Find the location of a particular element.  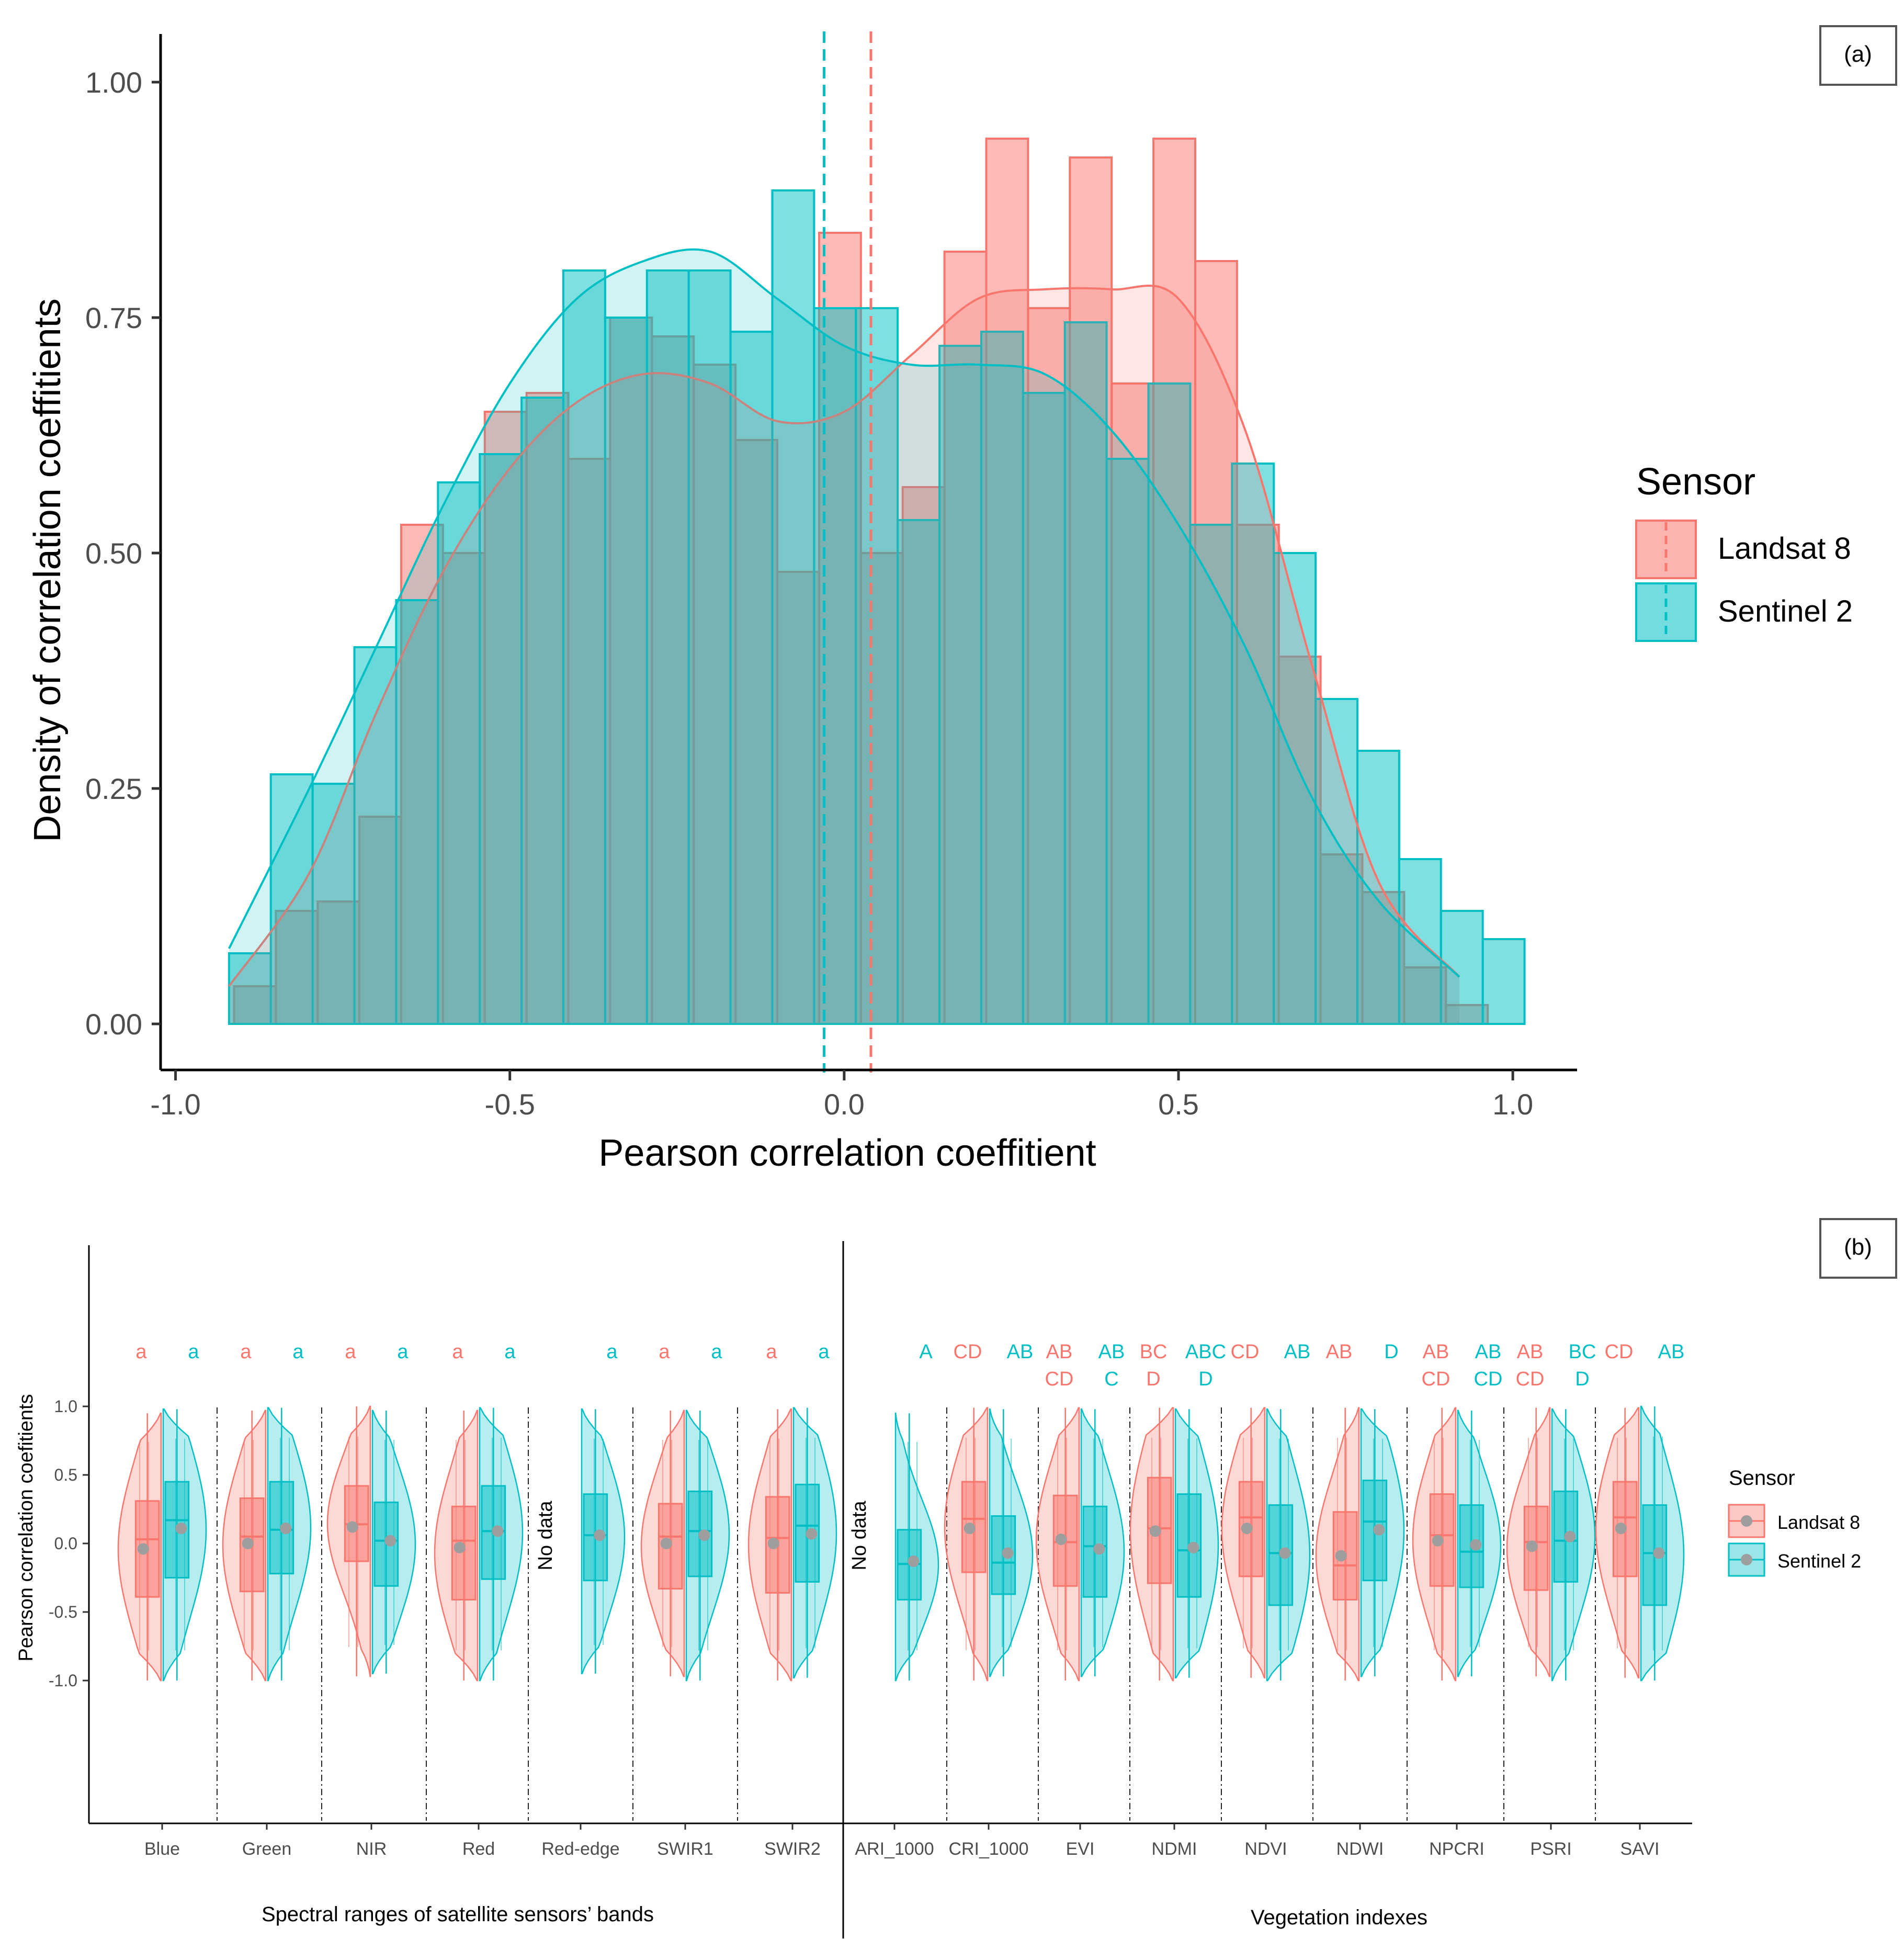

legend-a-landsat-label: Landsat 8 is located at coordinates (1785, 549).